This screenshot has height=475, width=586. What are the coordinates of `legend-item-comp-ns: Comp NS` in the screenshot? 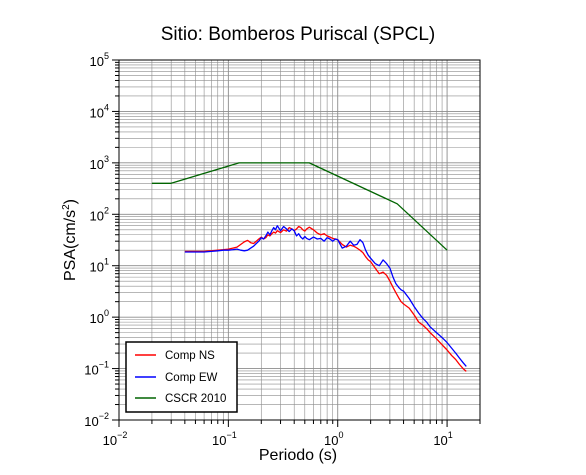 It's located at (175, 356).